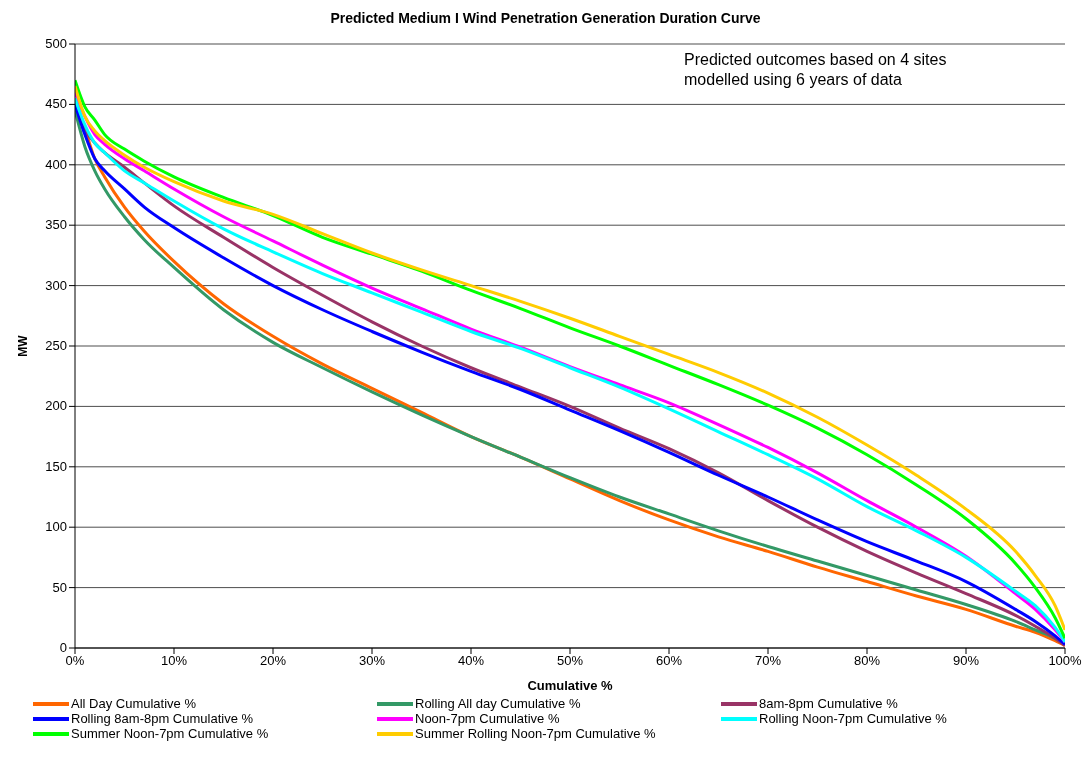 The height and width of the screenshot is (765, 1091). Describe the element at coordinates (853, 718) in the screenshot. I see `legend-label: Rolling Noon-7pm Cumulative %` at that location.